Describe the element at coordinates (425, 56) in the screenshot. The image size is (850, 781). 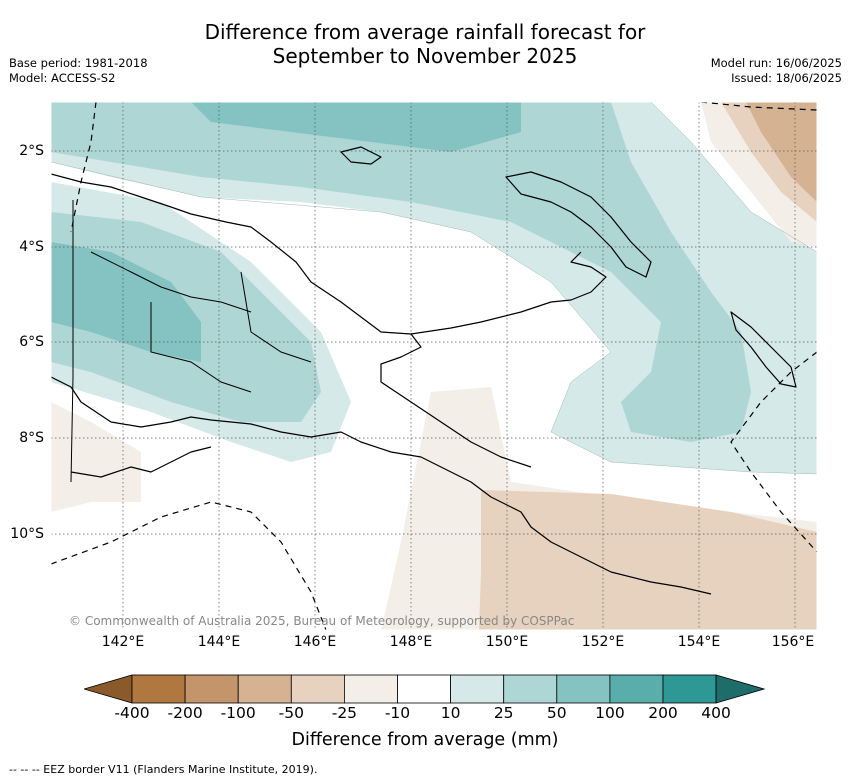
I see `title-line-2: September to November 2025` at that location.